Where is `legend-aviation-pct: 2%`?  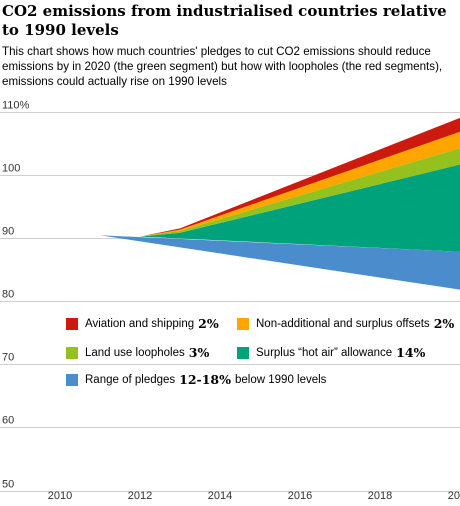 legend-aviation-pct: 2% is located at coordinates (208, 323).